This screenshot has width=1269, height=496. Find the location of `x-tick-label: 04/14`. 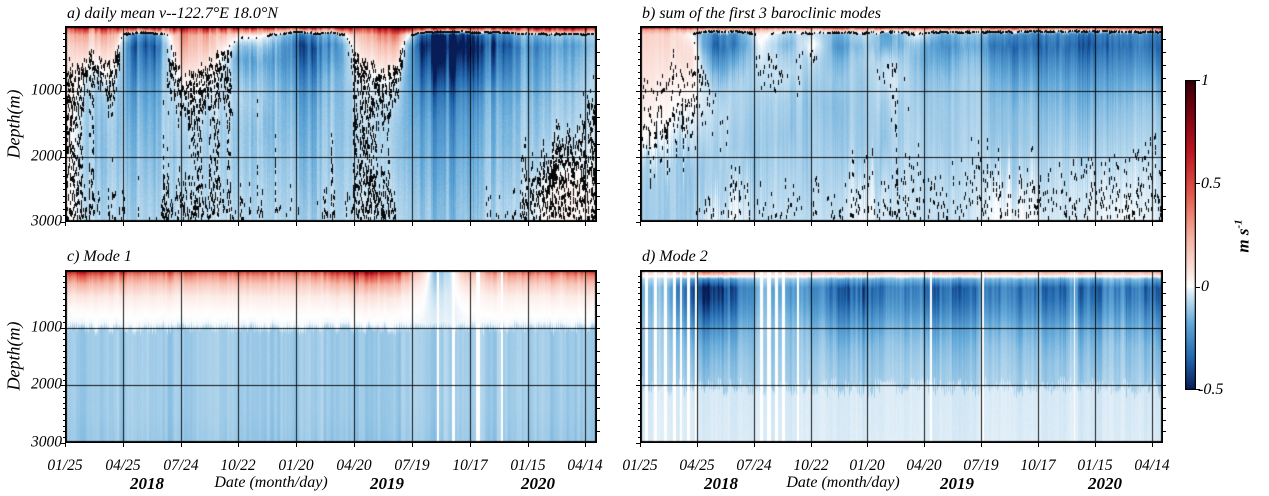

x-tick-label: 04/14 is located at coordinates (1152, 465).